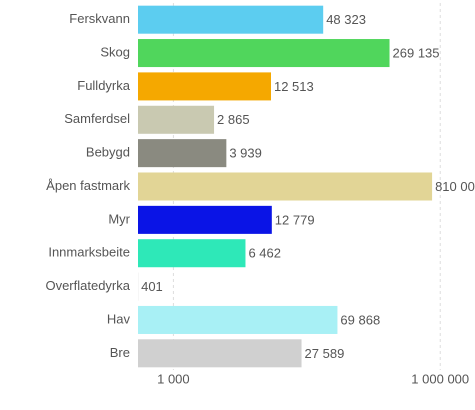 This screenshot has height=410, width=475. Describe the element at coordinates (440, 378) in the screenshot. I see `x-tick-label: 1 000 000` at that location.